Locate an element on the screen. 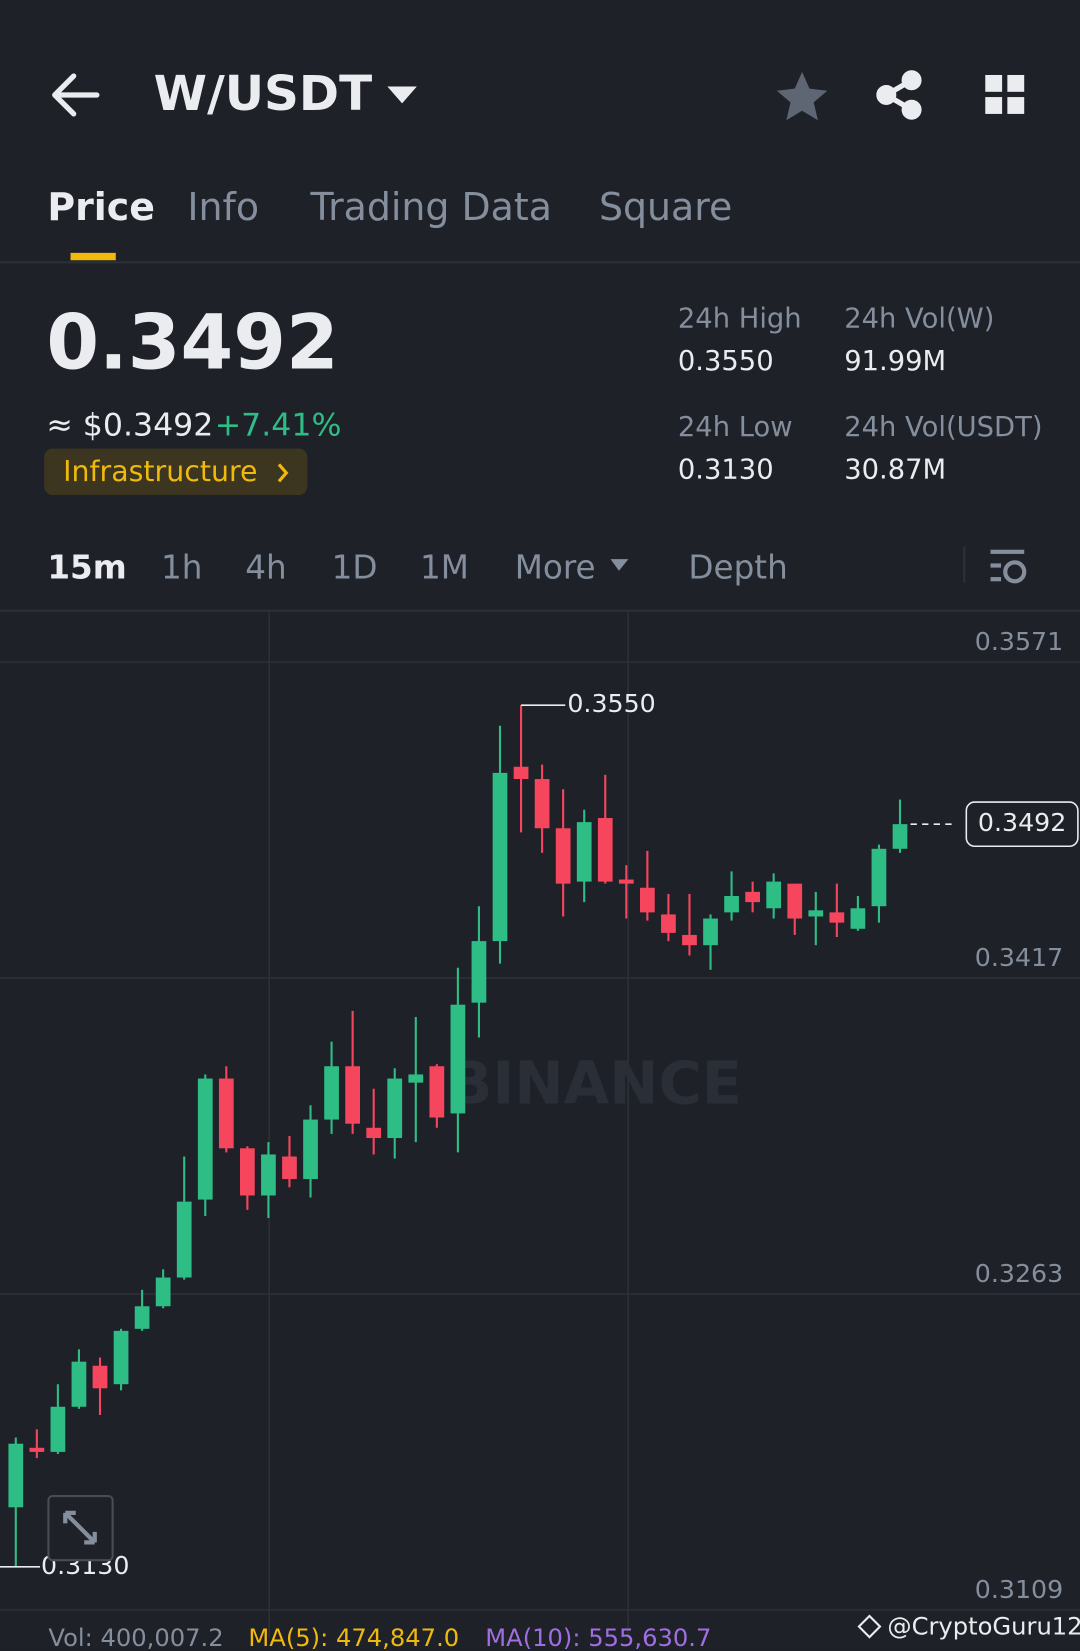  last-price: 0.3492 is located at coordinates (192, 343).